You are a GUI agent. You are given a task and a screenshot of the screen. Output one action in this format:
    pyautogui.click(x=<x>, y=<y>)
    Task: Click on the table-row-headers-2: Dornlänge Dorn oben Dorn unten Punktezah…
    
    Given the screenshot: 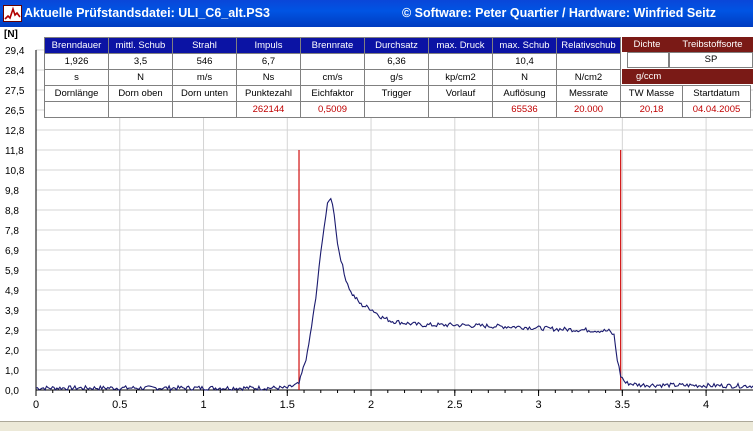 What is the action you would take?
    pyautogui.click(x=397, y=93)
    